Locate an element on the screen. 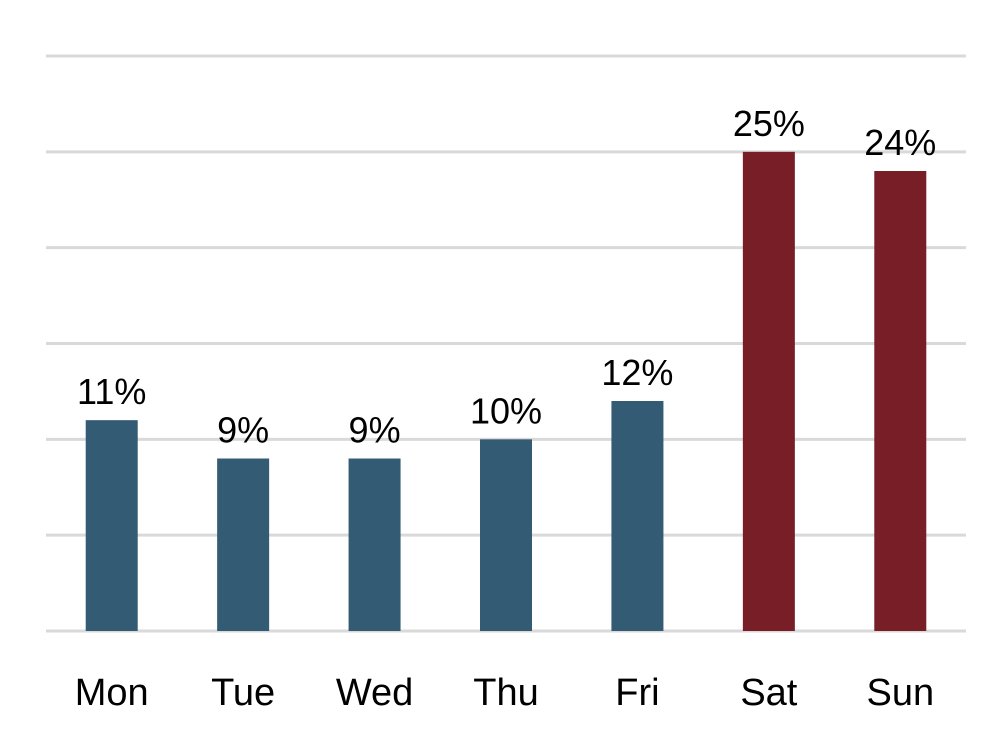 This screenshot has height=750, width=1000. data-label-fri: 12% is located at coordinates (637, 372).